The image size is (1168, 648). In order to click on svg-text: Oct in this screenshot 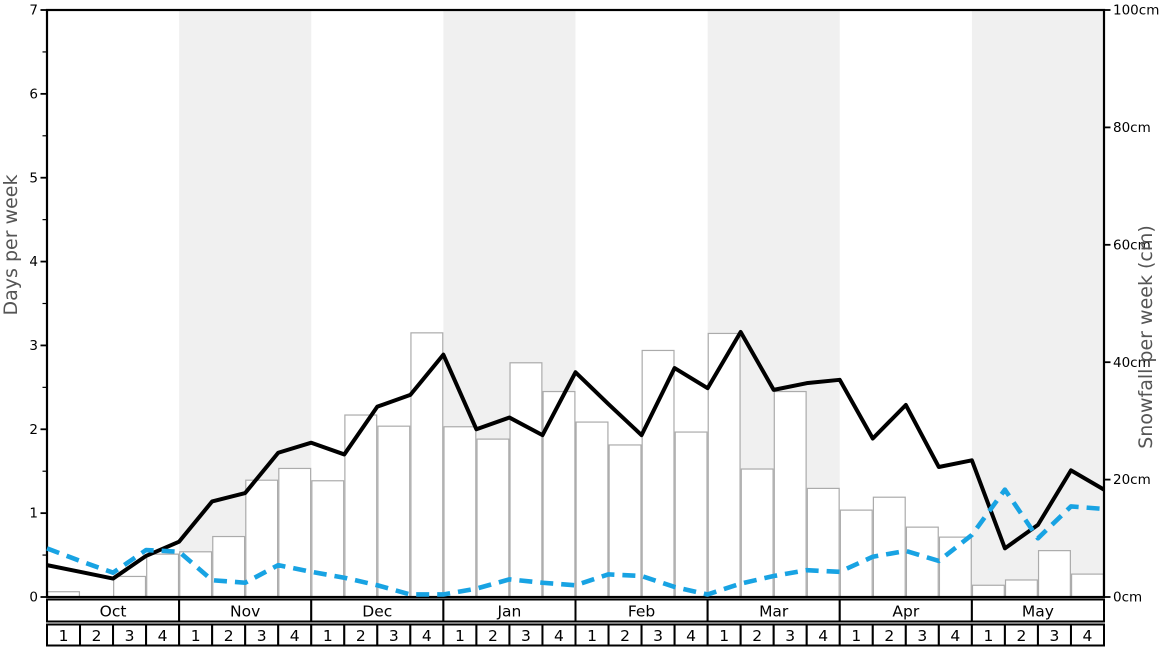, I will do `click(113, 612)`.